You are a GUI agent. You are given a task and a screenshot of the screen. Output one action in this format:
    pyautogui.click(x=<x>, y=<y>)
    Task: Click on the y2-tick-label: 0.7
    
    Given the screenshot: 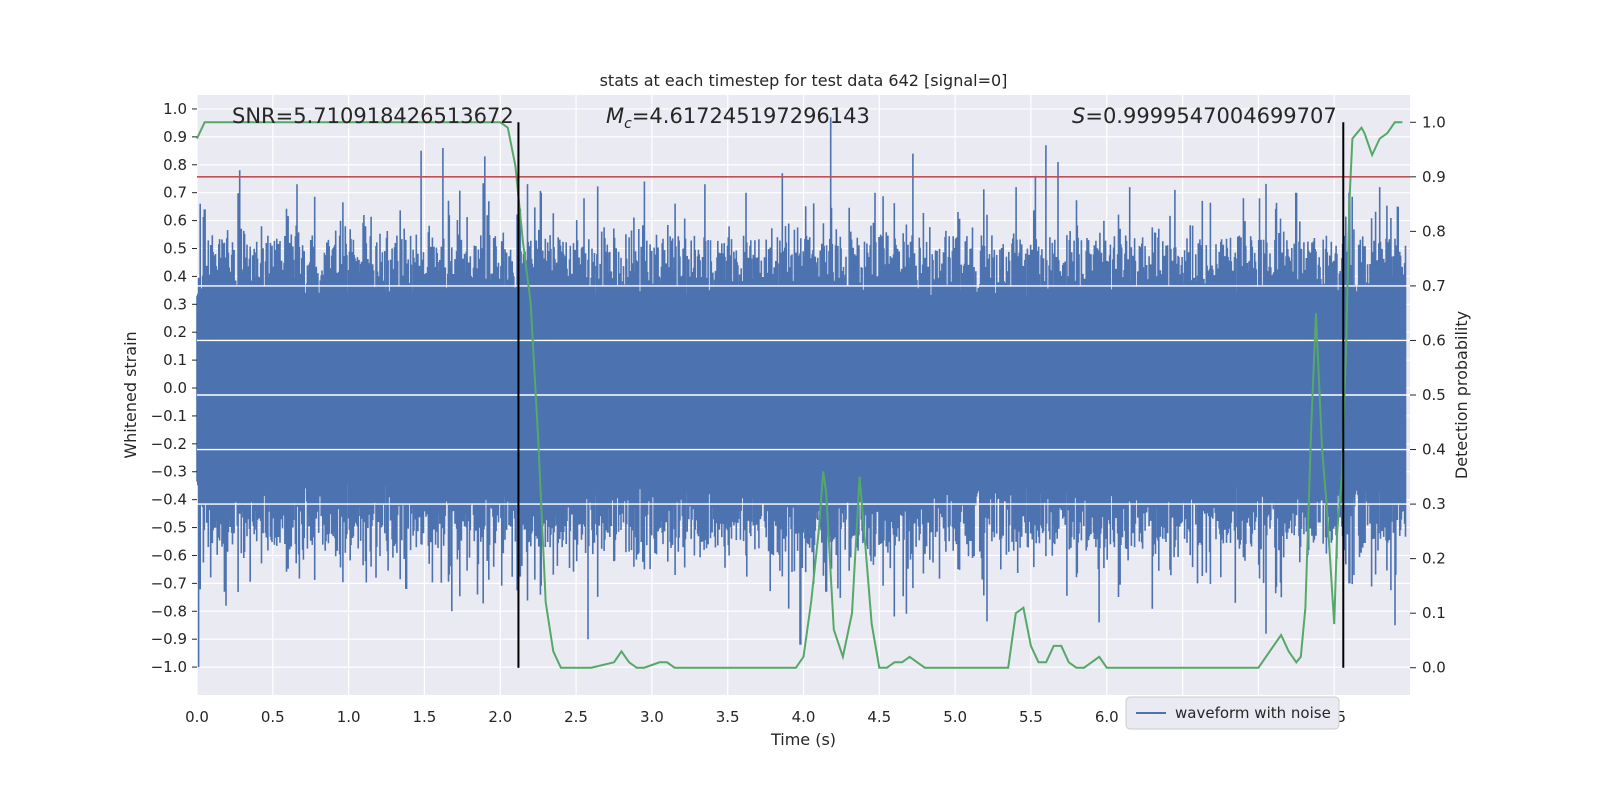 What is the action you would take?
    pyautogui.click(x=1434, y=286)
    